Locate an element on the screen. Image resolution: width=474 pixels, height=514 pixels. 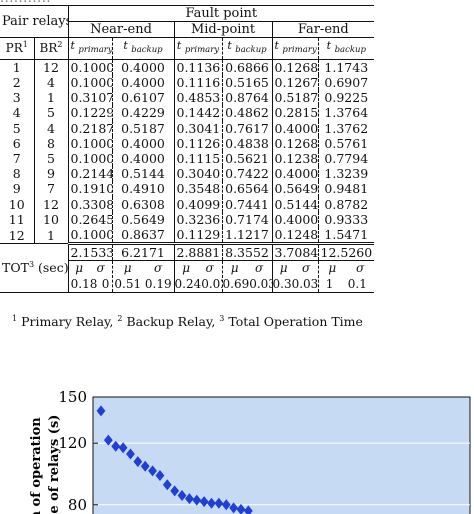
tot-stat-cell: μσ0.240.02 is located at coordinates (198, 276).